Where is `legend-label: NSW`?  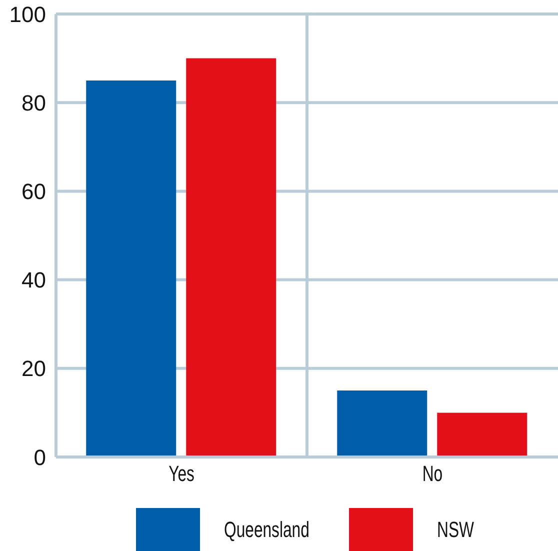
legend-label: NSW is located at coordinates (455, 529).